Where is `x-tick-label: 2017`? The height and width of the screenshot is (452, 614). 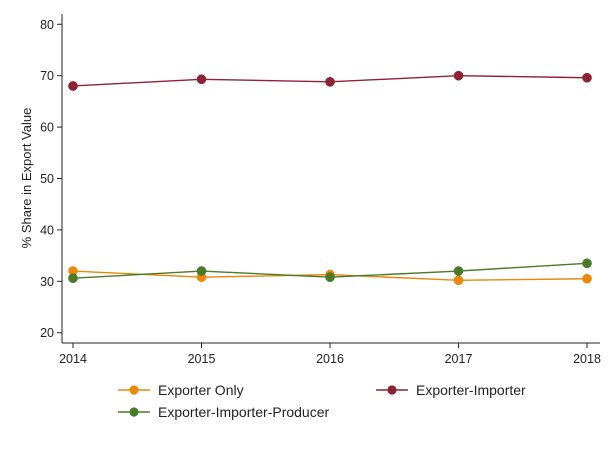
x-tick-label: 2017 is located at coordinates (459, 359).